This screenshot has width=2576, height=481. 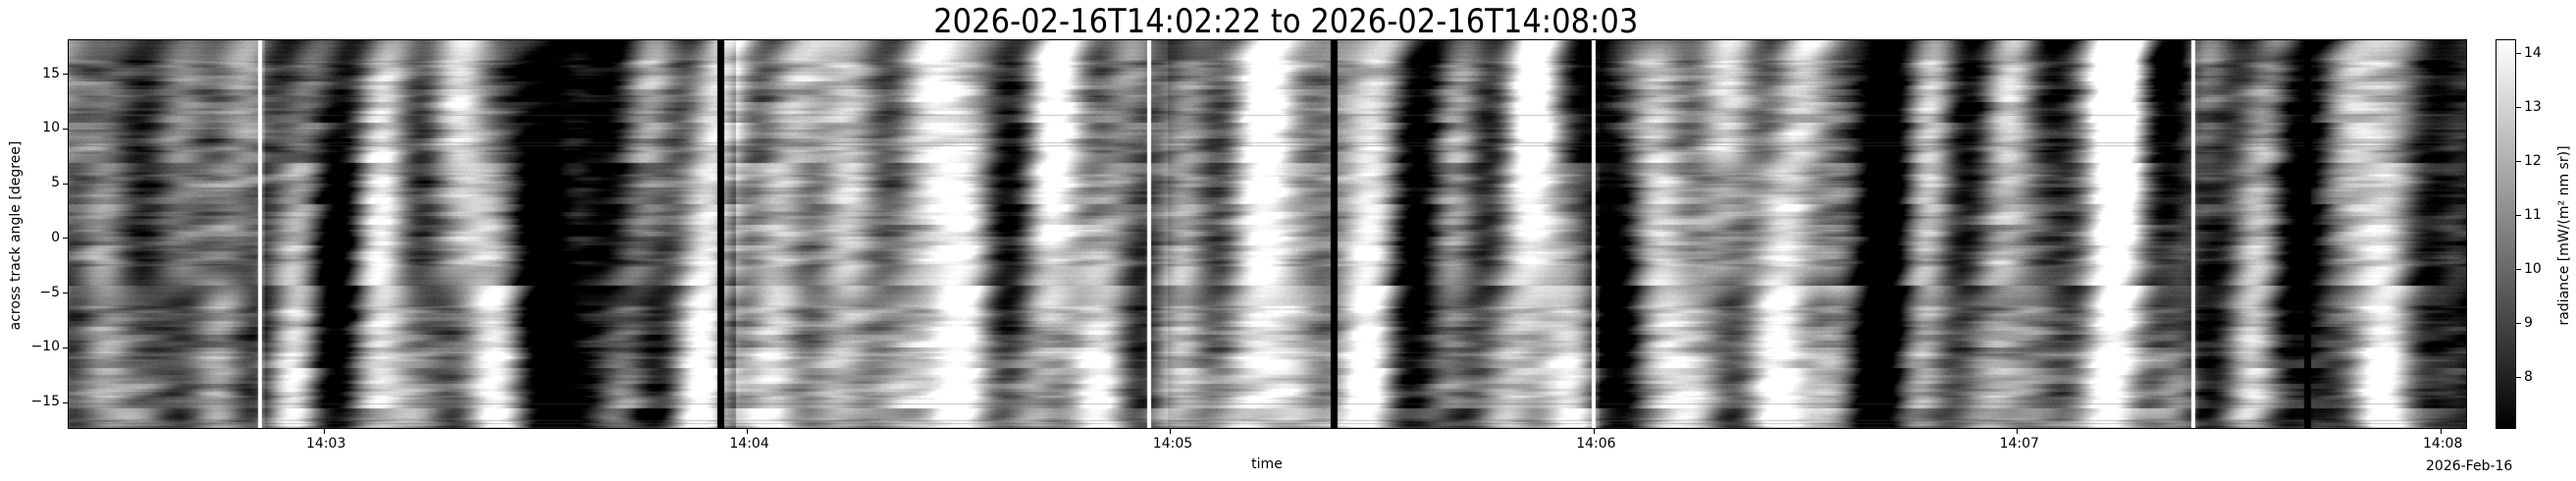 What do you see at coordinates (1267, 464) in the screenshot?
I see `x-axis-label: time` at bounding box center [1267, 464].